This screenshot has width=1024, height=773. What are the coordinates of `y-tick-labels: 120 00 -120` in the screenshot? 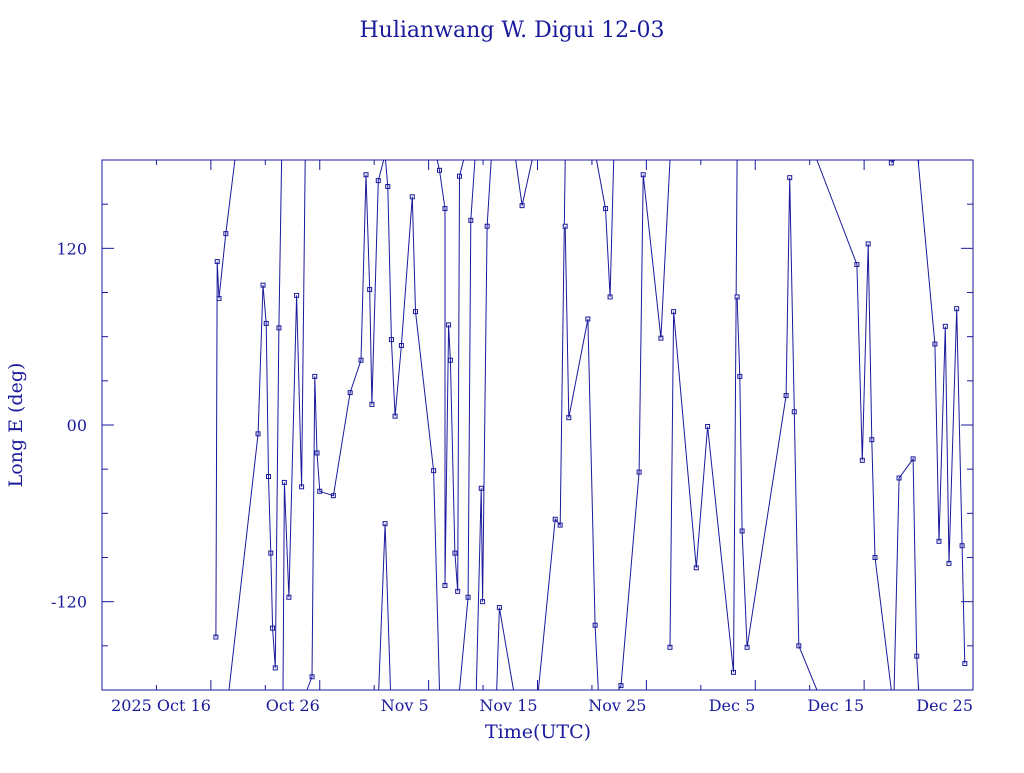 It's located at (69, 425).